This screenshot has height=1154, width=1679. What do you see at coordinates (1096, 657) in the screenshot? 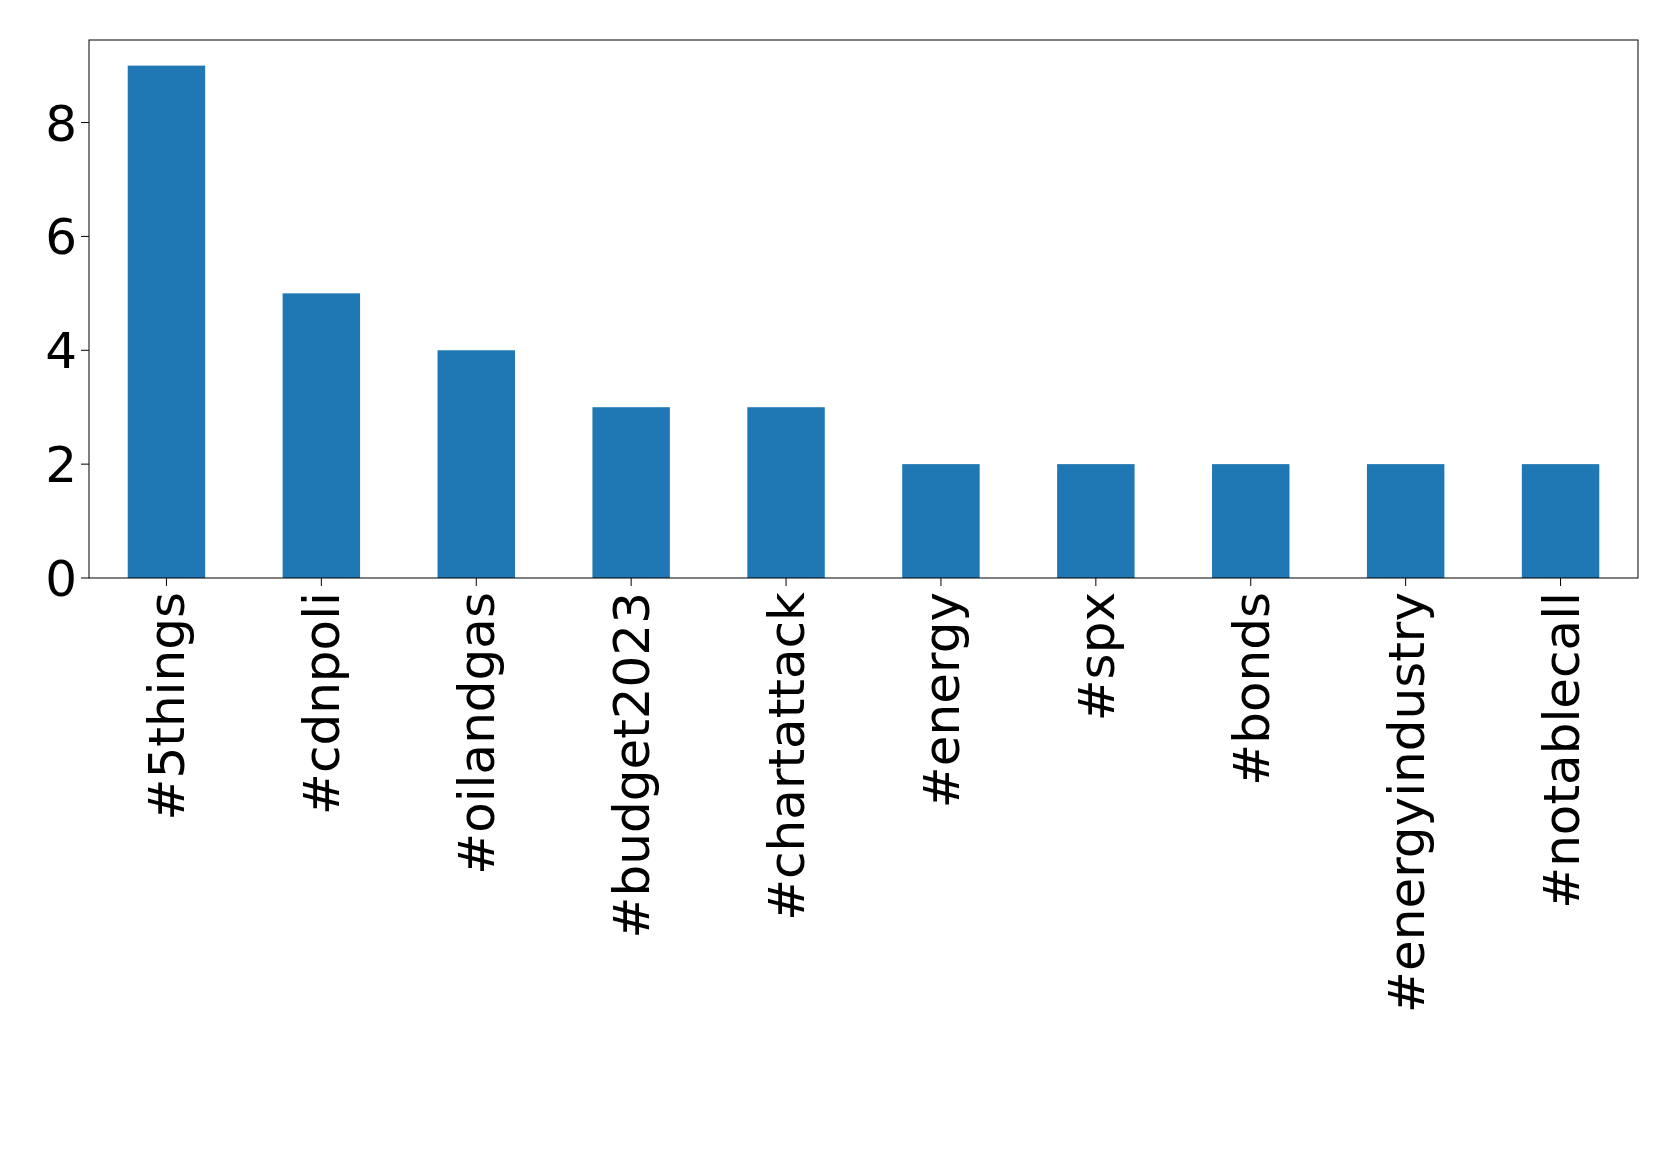
I see `x-tick-label: #spx` at bounding box center [1096, 657].